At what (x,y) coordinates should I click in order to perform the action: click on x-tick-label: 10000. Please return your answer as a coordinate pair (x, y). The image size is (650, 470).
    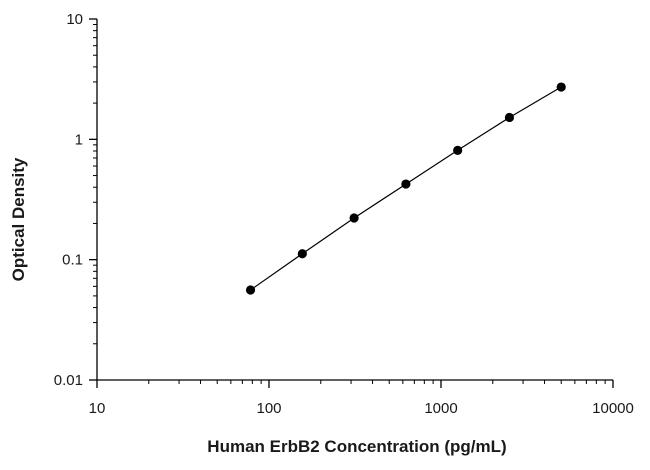
    Looking at the image, I should click on (613, 408).